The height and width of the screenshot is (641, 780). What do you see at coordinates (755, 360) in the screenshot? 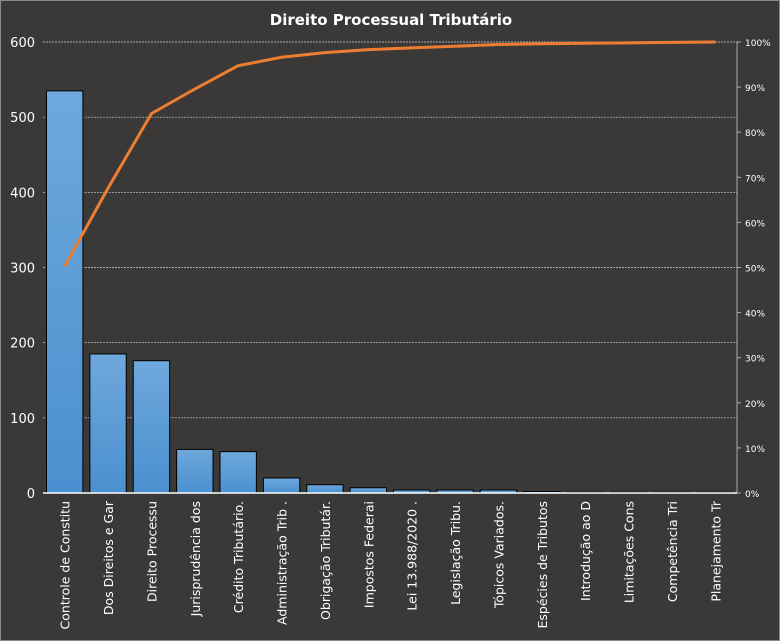
I see `y2-tick-label: 30%` at bounding box center [755, 360].